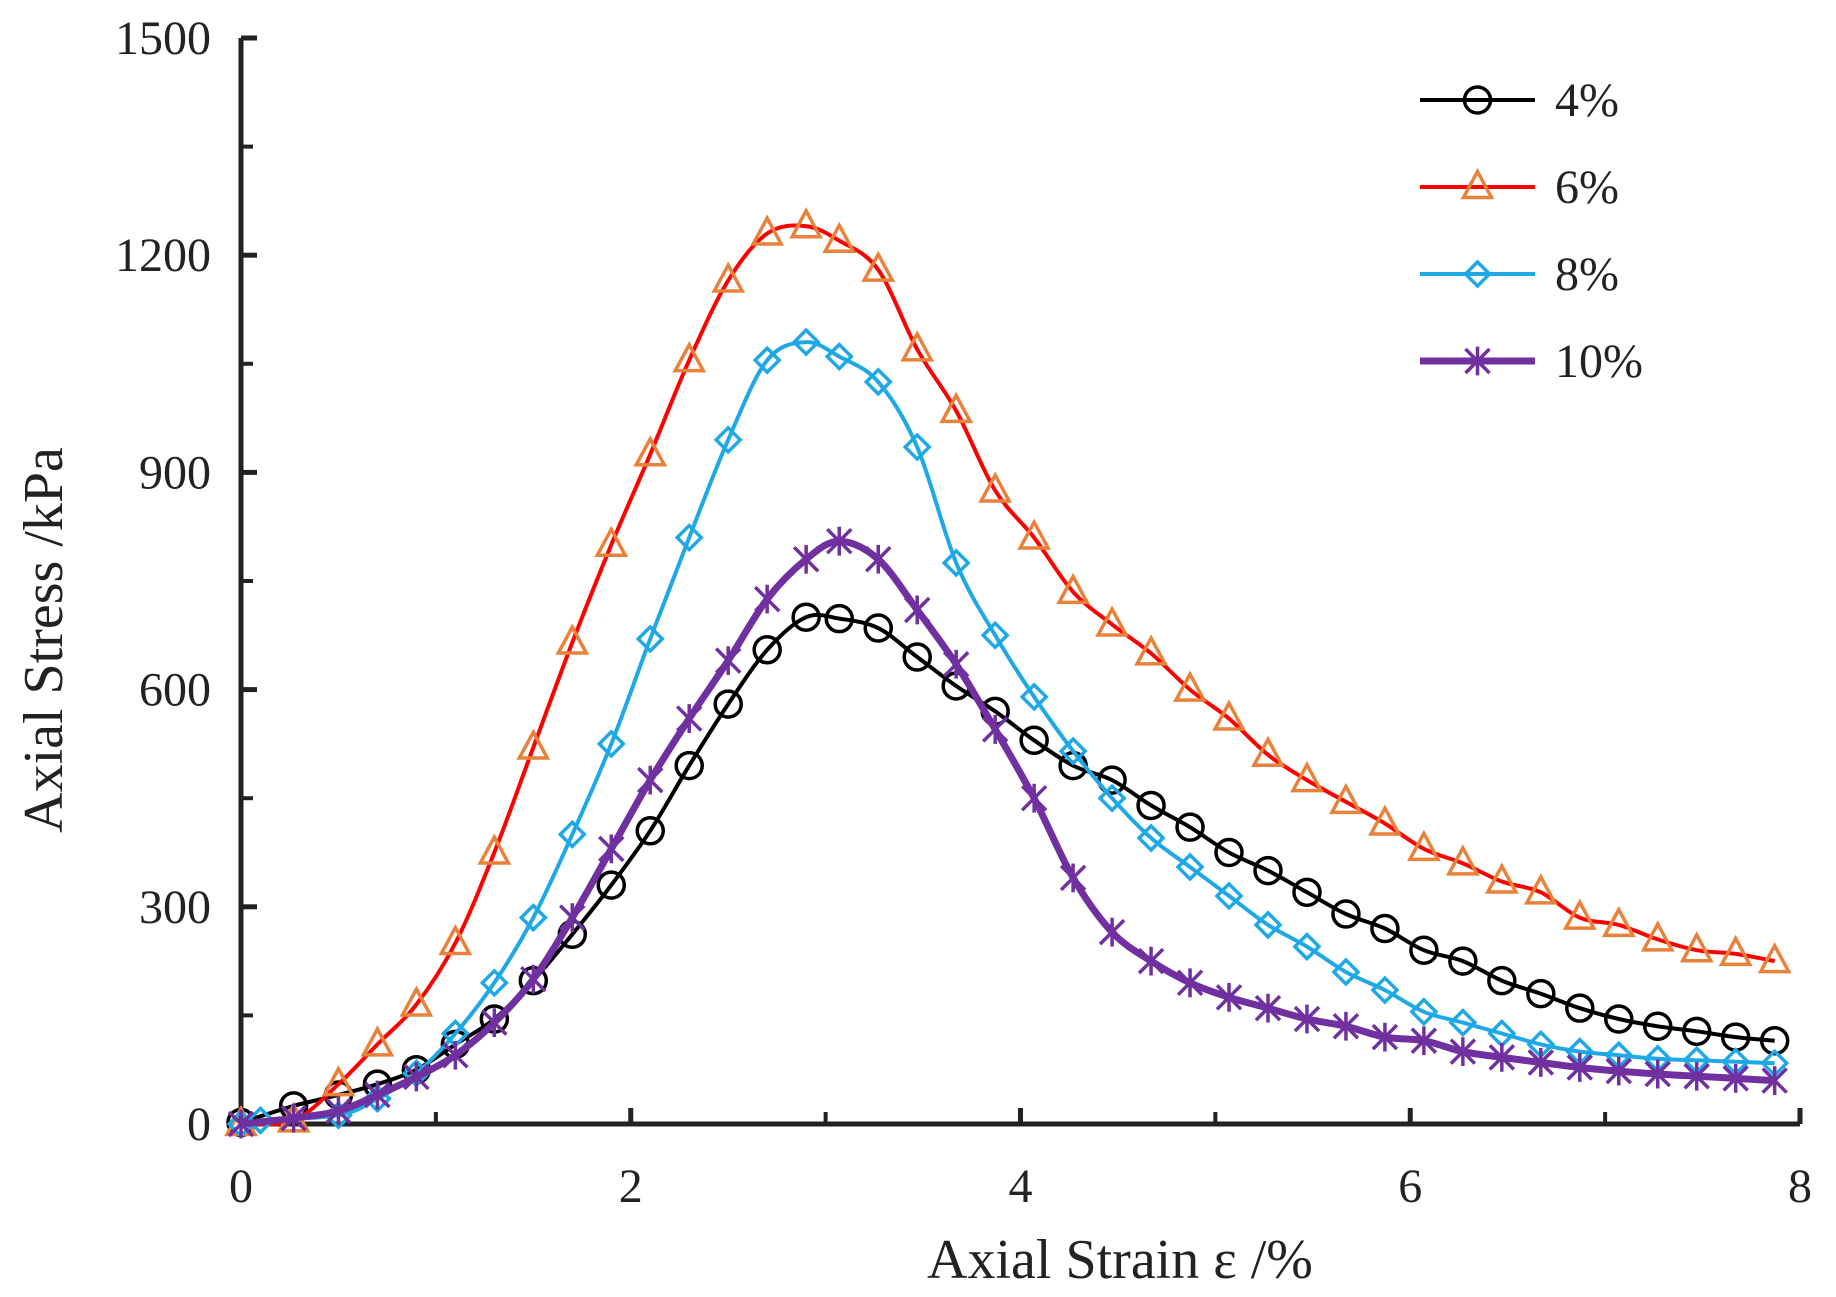 This screenshot has width=1836, height=1297. What do you see at coordinates (175, 907) in the screenshot?
I see `y-tick-label: 300` at bounding box center [175, 907].